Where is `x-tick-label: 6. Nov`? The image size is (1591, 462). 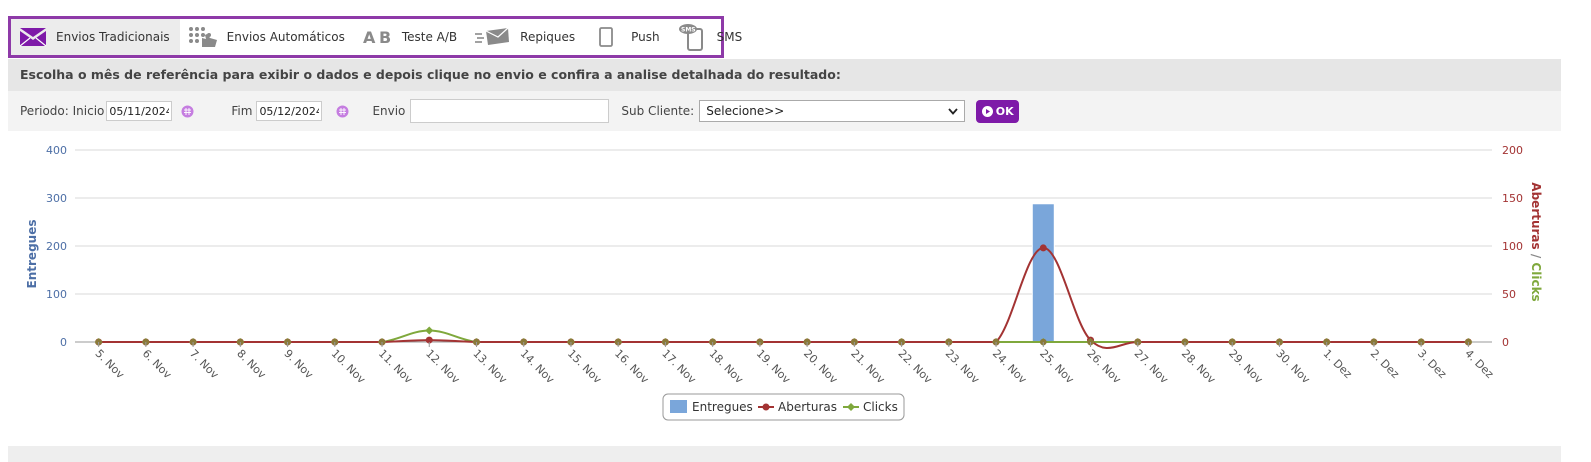
x-tick-label: 6. Nov is located at coordinates (157, 364).